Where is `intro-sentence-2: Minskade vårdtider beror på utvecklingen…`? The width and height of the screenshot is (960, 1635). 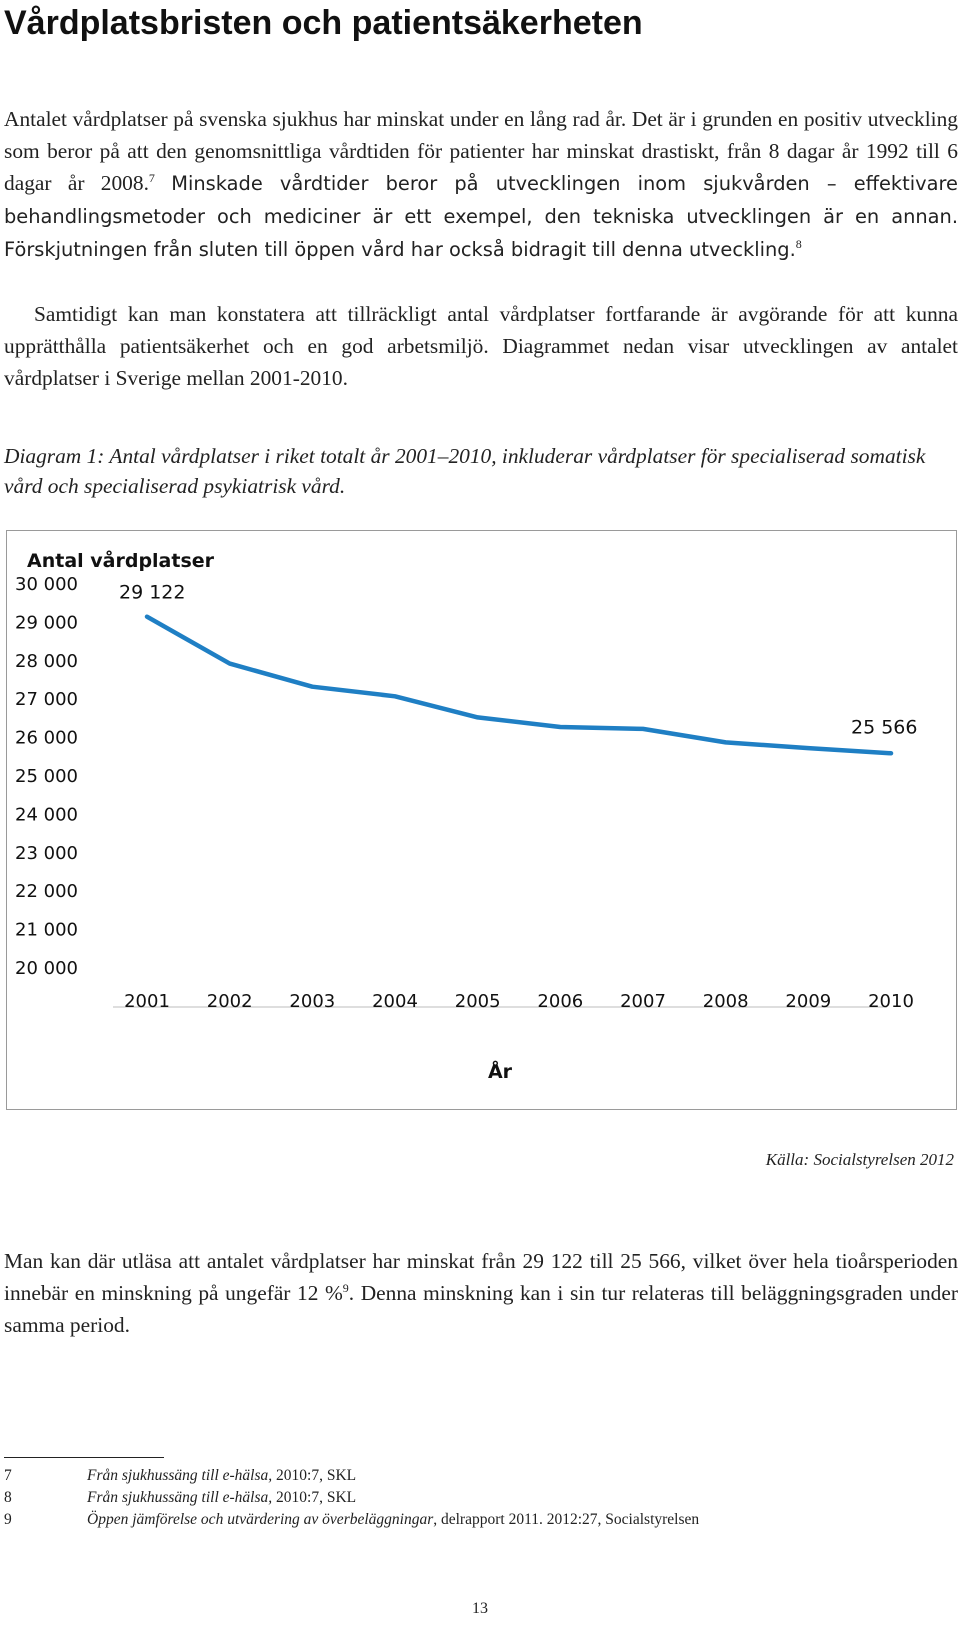
intro-sentence-2: Minskade vårdtider beror på utvecklingen… is located at coordinates (481, 216).